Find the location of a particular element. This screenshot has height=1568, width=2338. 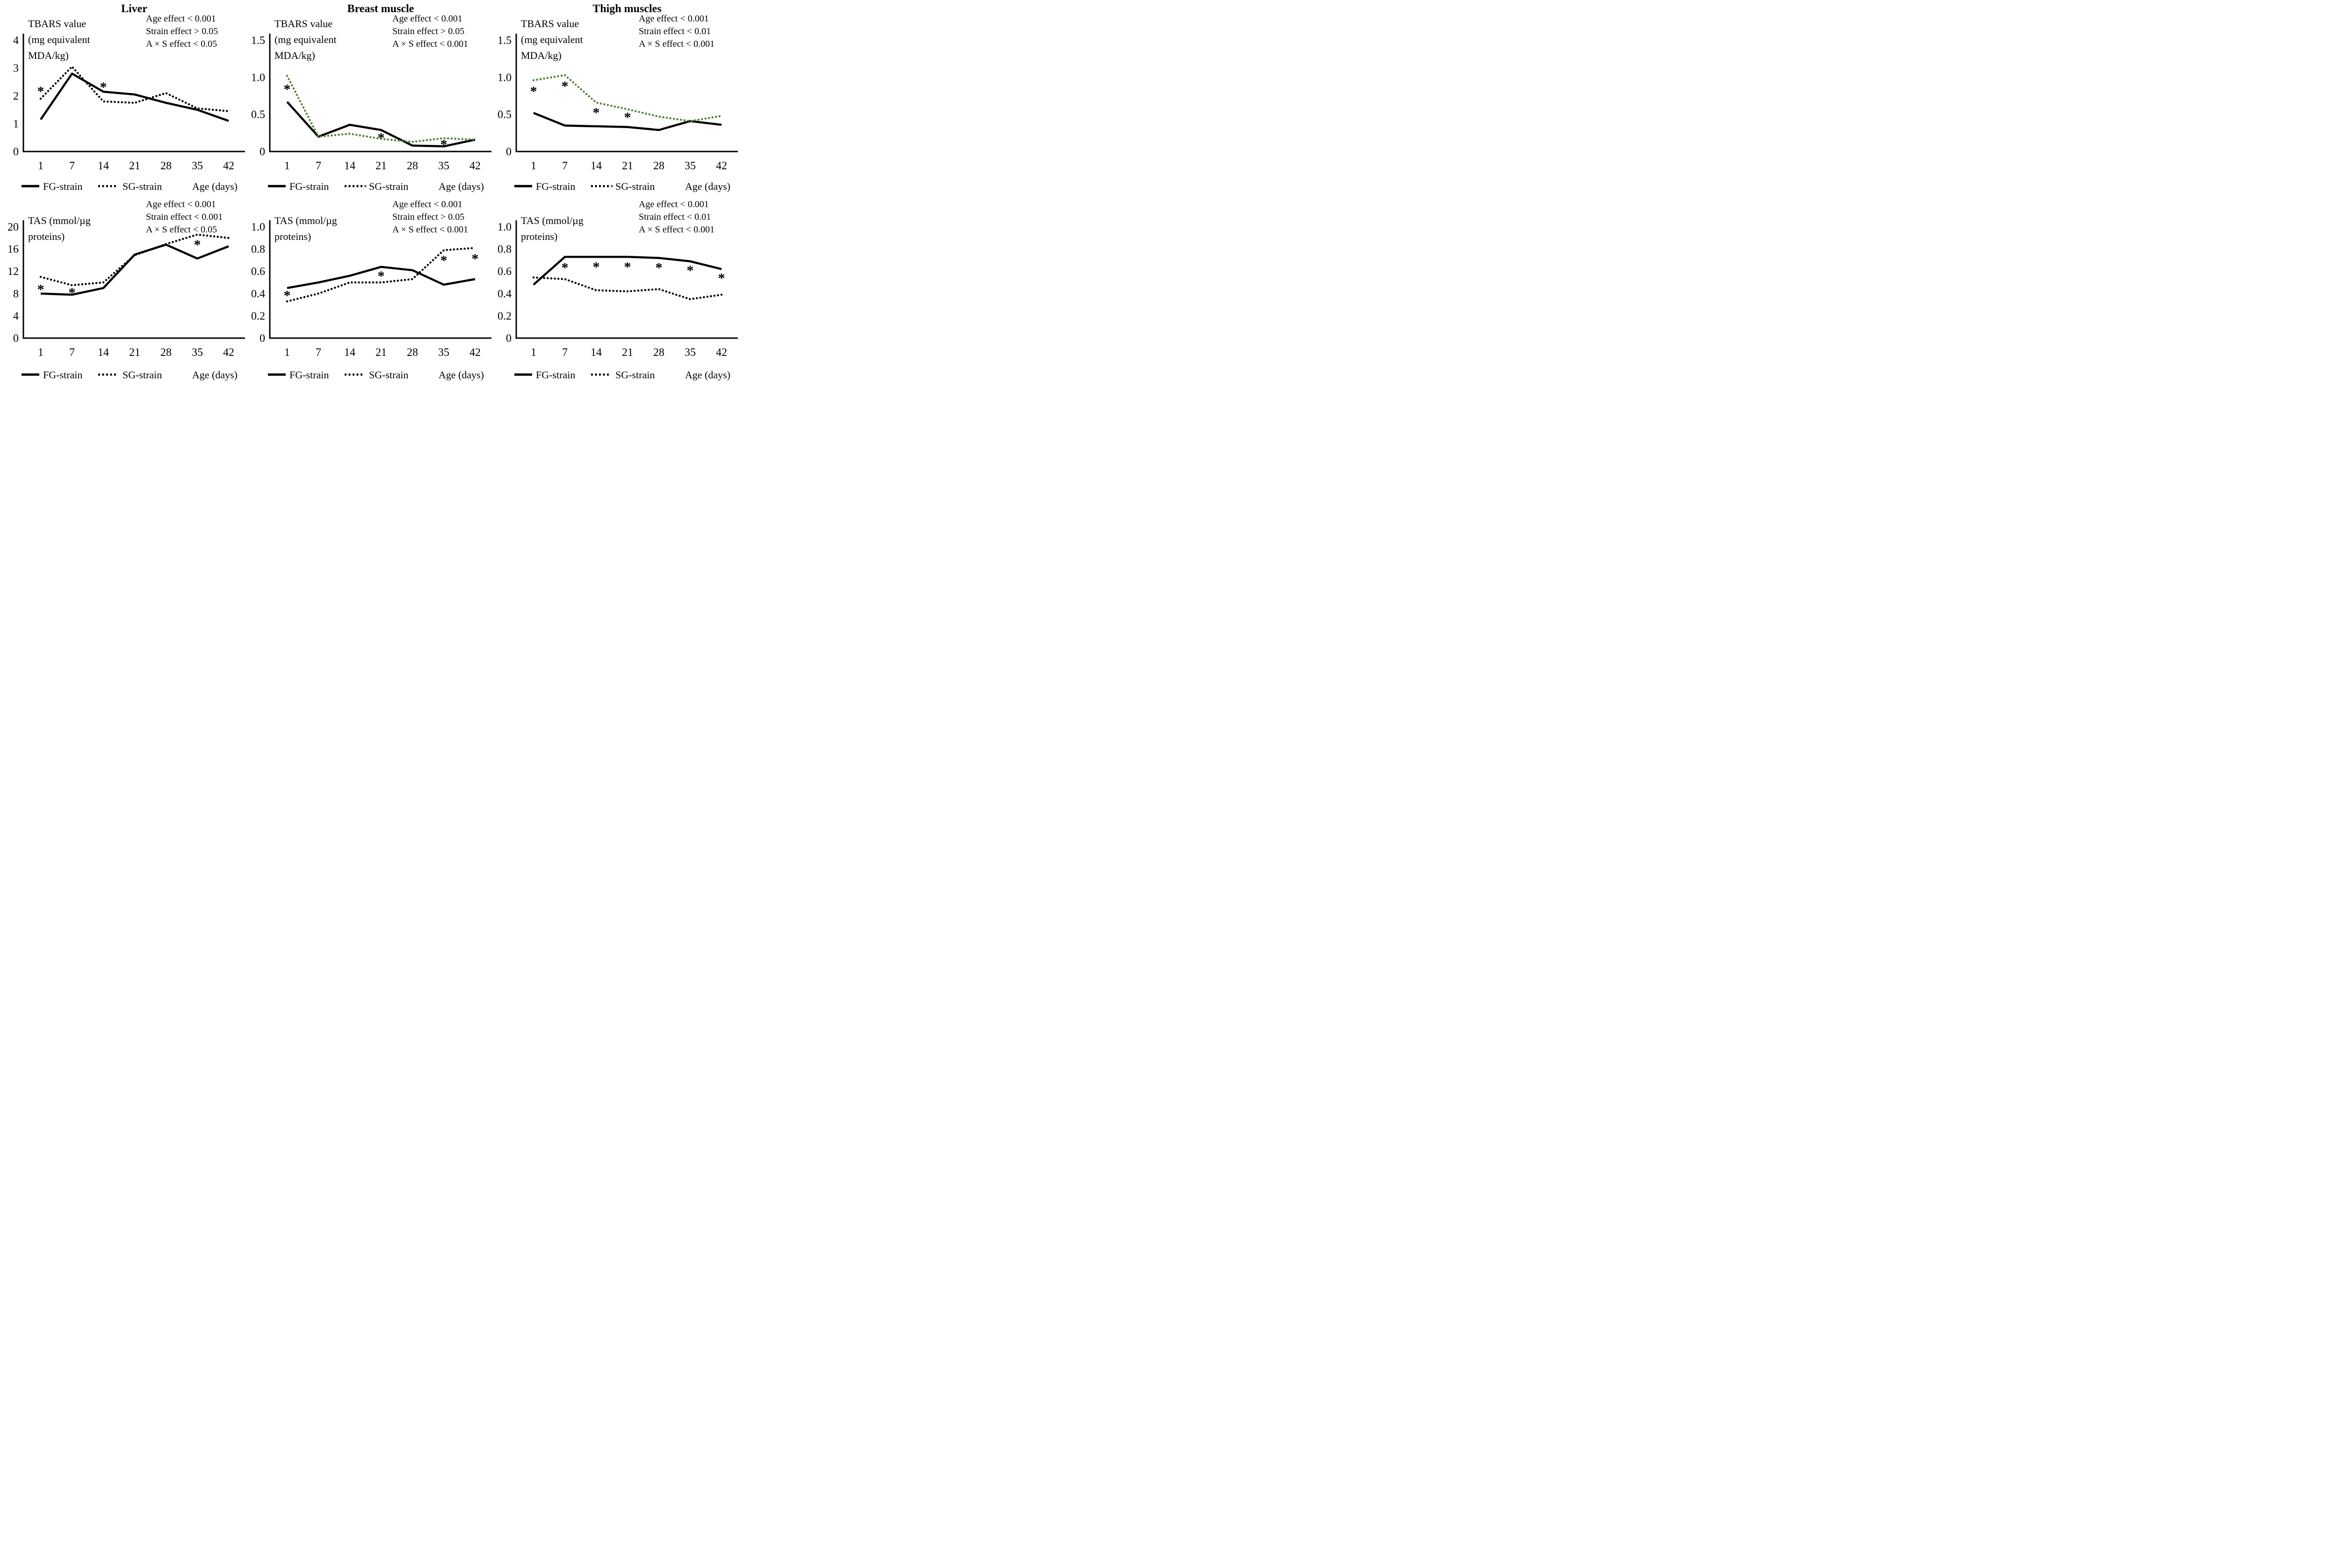

y-tick-label: 0.5 is located at coordinates (258, 115).